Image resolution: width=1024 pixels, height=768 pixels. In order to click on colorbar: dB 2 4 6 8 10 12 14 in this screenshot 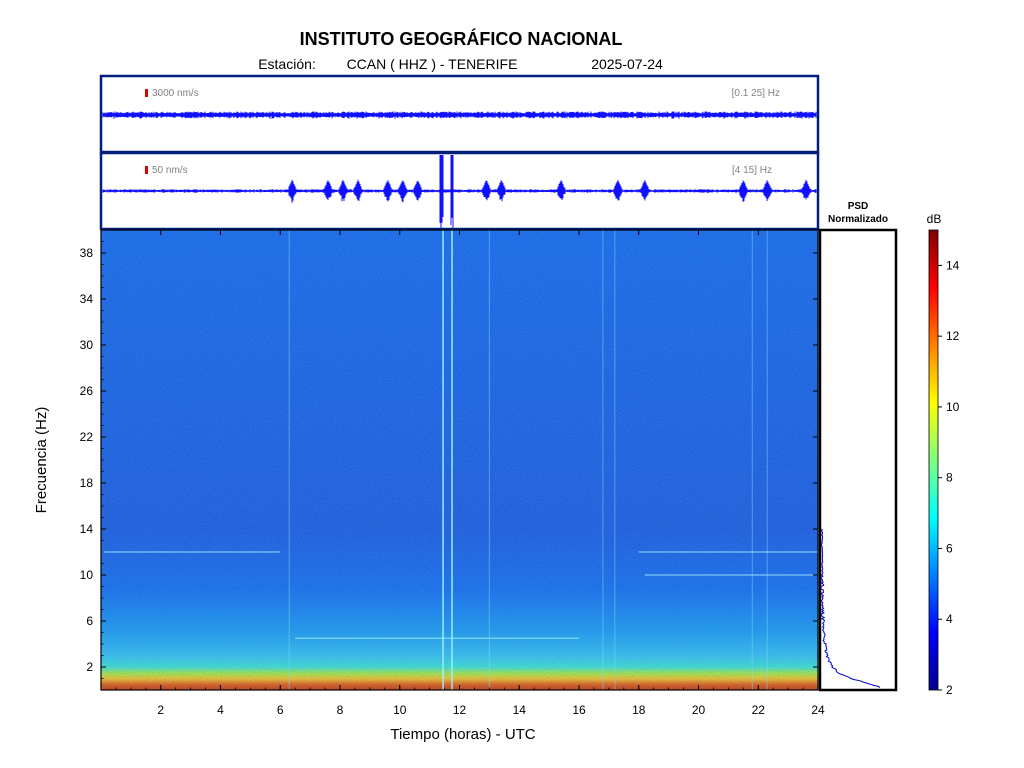, I will do `click(943, 454)`.